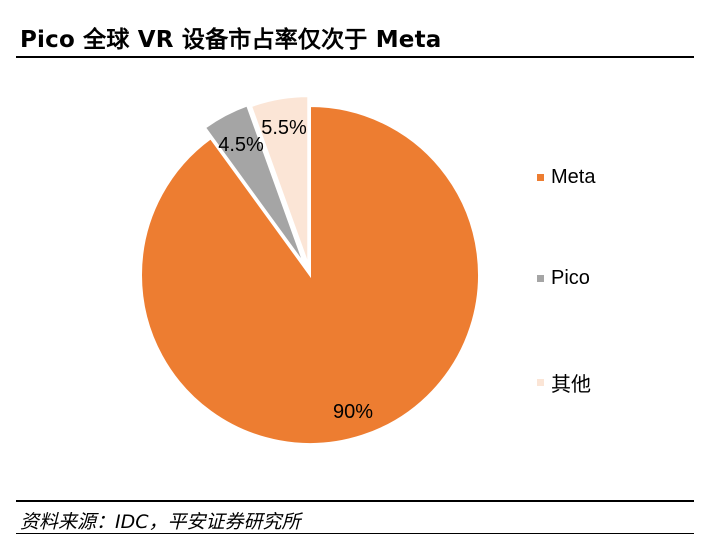  I want to click on legend-swatch-other, so click(540, 382).